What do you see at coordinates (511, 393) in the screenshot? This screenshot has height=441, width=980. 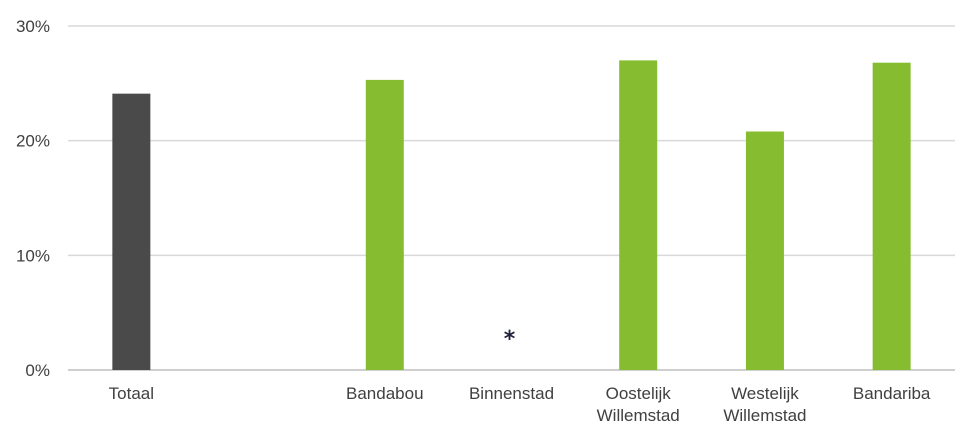 I see `category-label: Binnenstad` at bounding box center [511, 393].